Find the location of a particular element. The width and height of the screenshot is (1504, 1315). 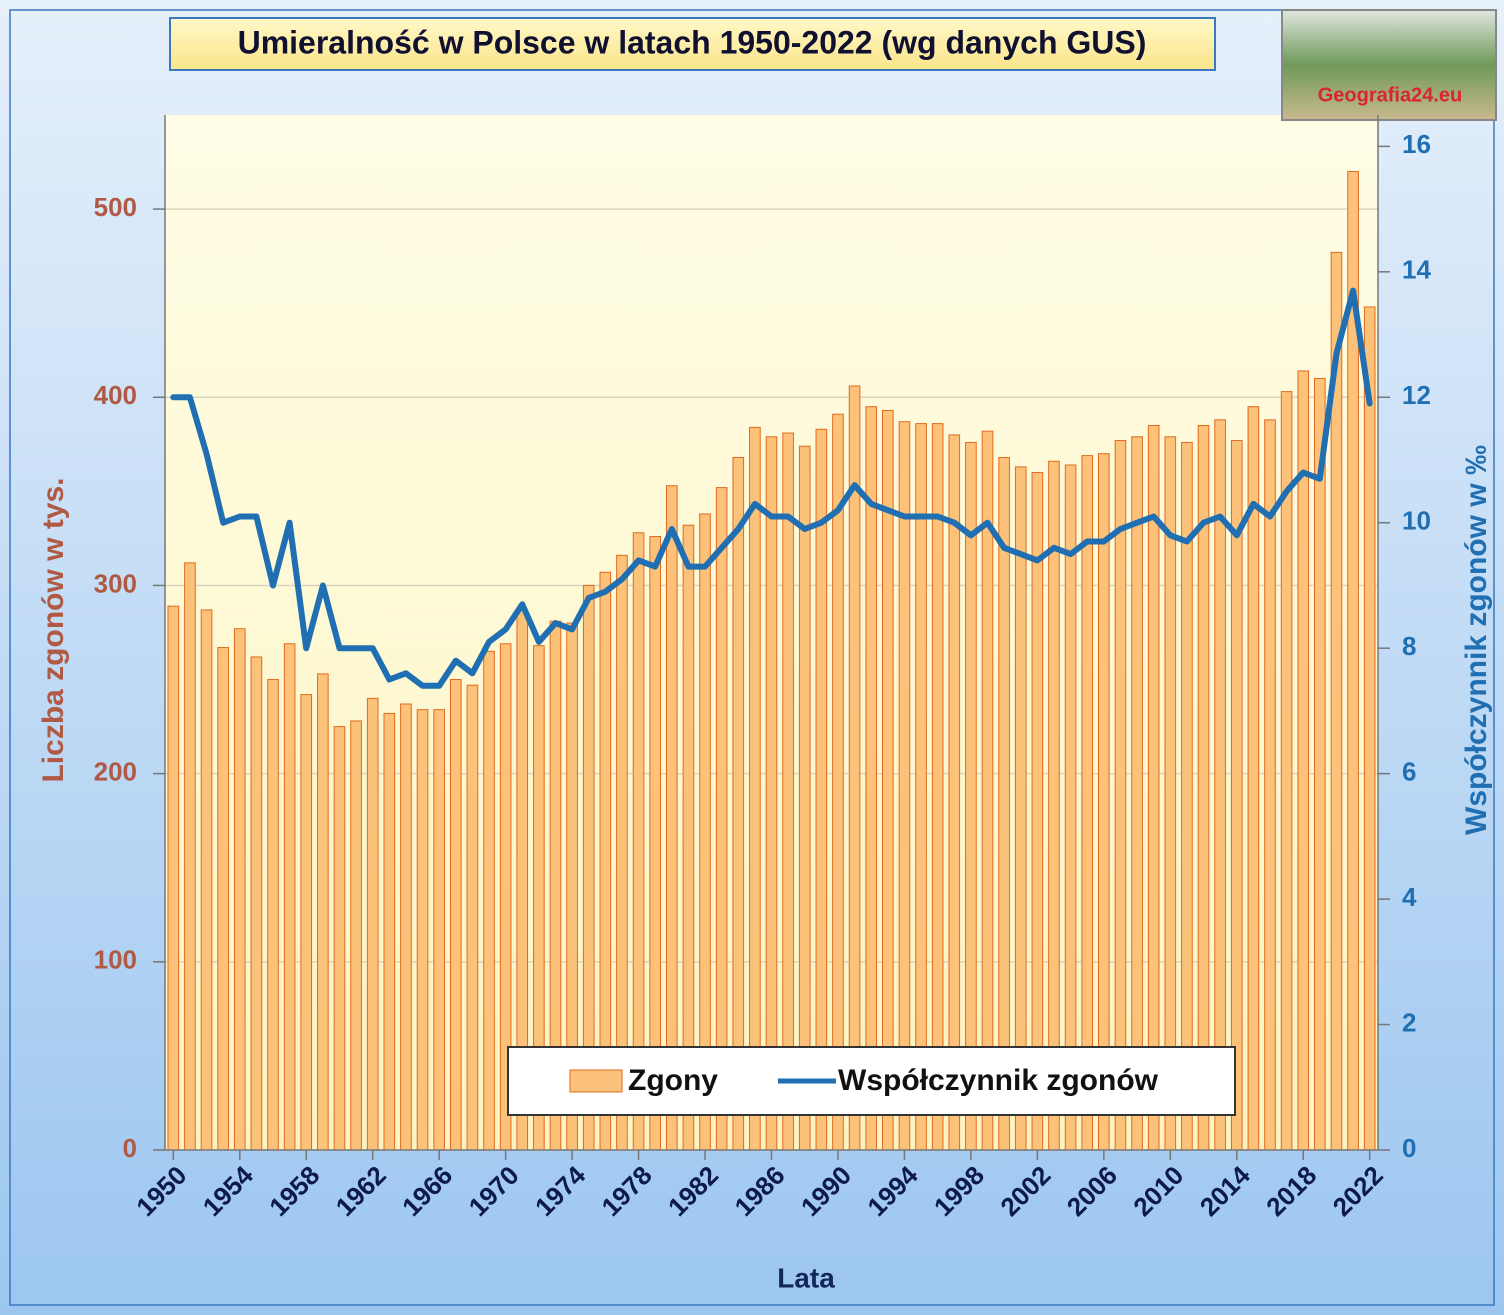

y2-tick-label: 16 is located at coordinates (1416, 144).